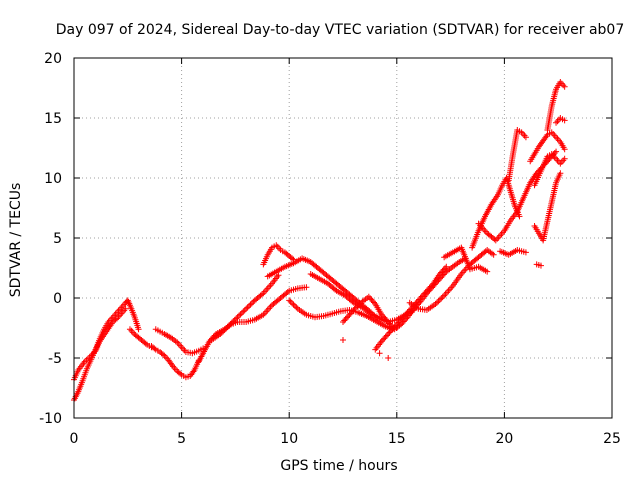 Image resolution: width=640 pixels, height=480 pixels. Describe the element at coordinates (55, 359) in the screenshot. I see `y-tick-label: -5` at that location.